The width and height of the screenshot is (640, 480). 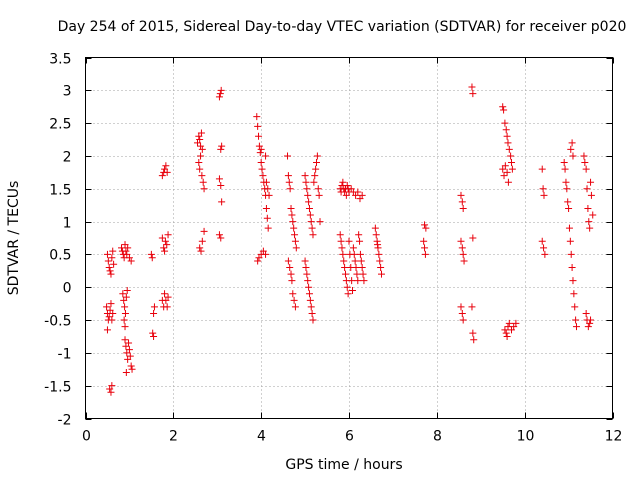 What do you see at coordinates (173, 437) in the screenshot?
I see `x-tick-label: 2` at bounding box center [173, 437].